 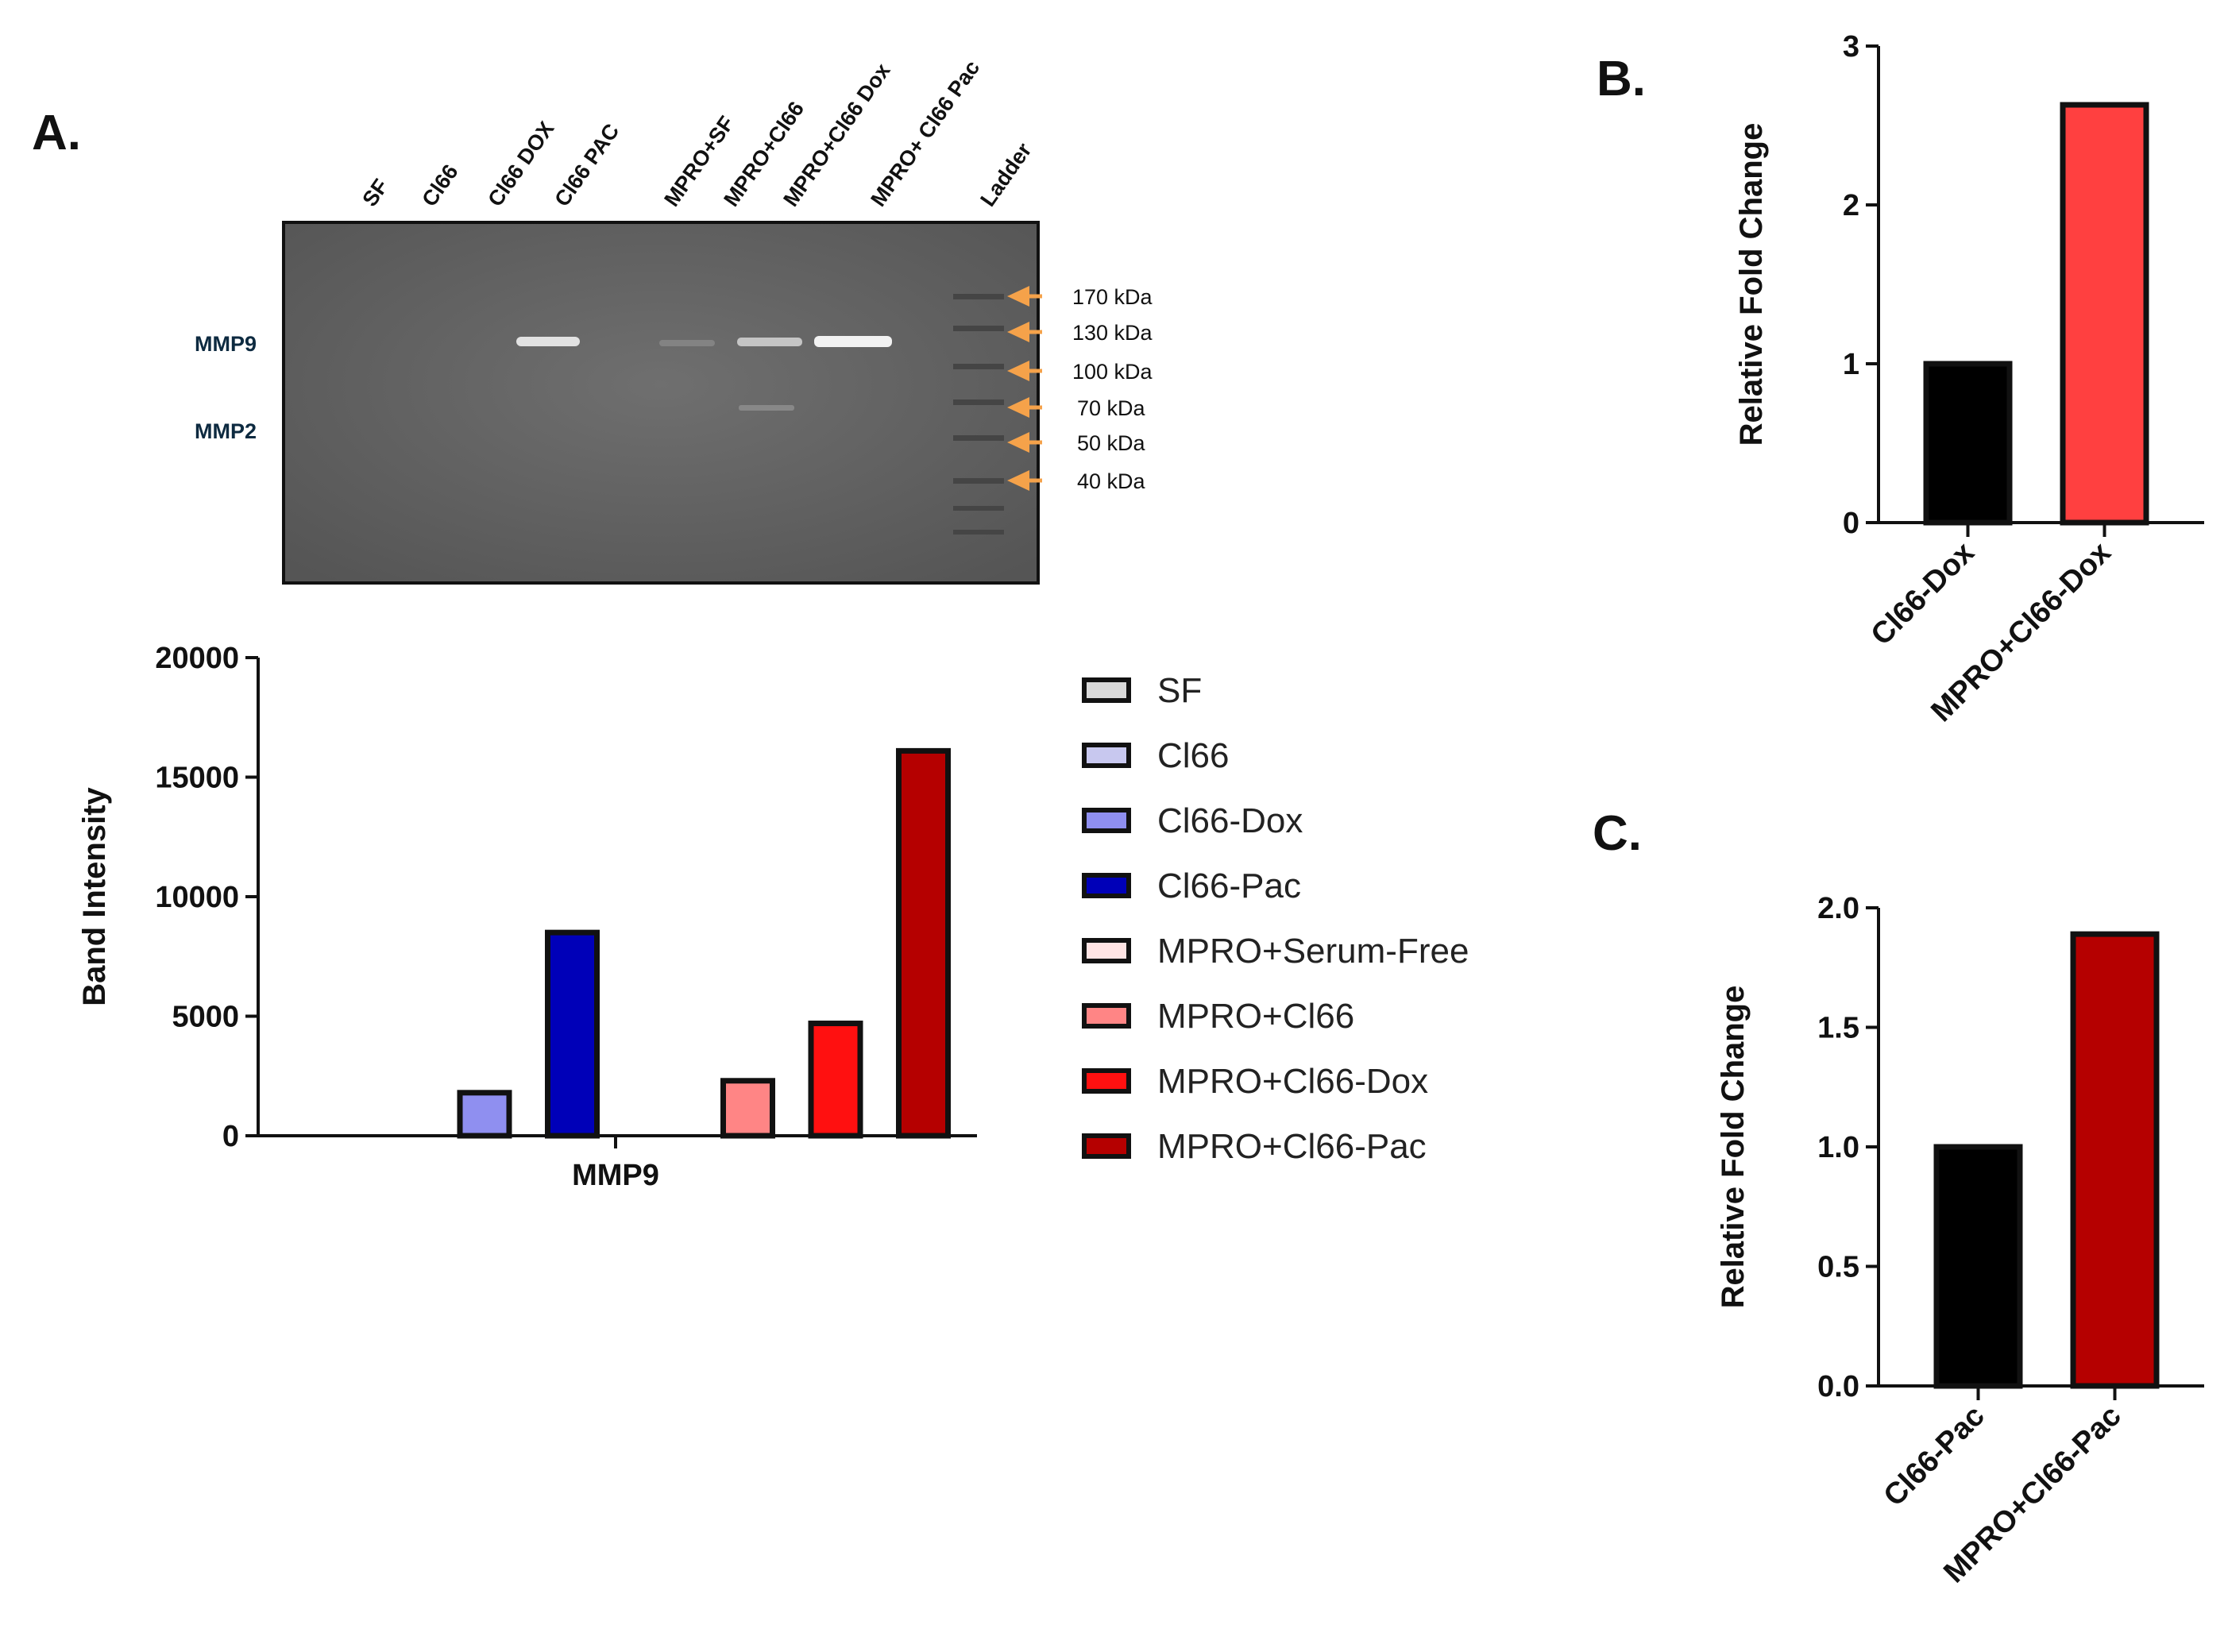 I want to click on chart-a-y-tick-label: 5000, so click(x=205, y=1017).